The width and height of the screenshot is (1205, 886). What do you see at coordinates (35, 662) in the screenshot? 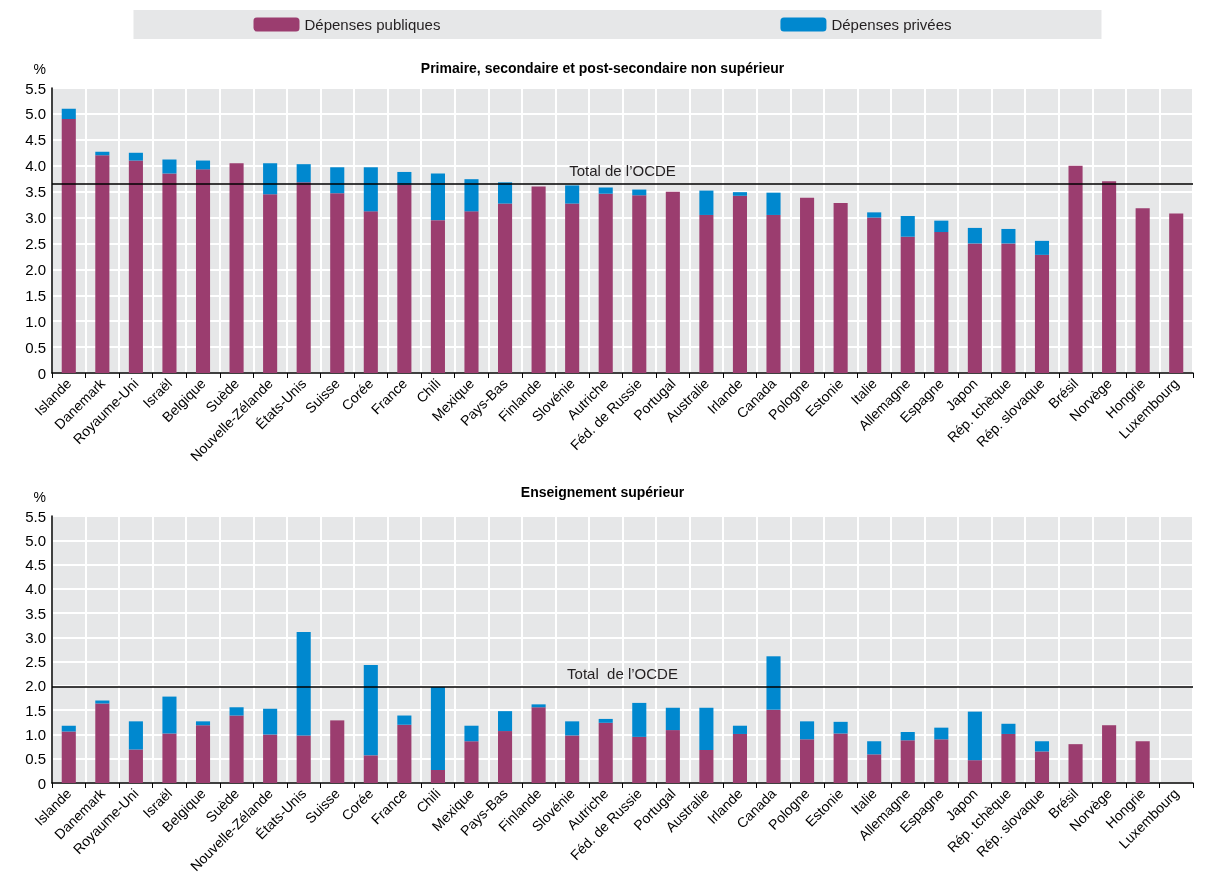
I see `y-tick-label: 2.5` at bounding box center [35, 662].